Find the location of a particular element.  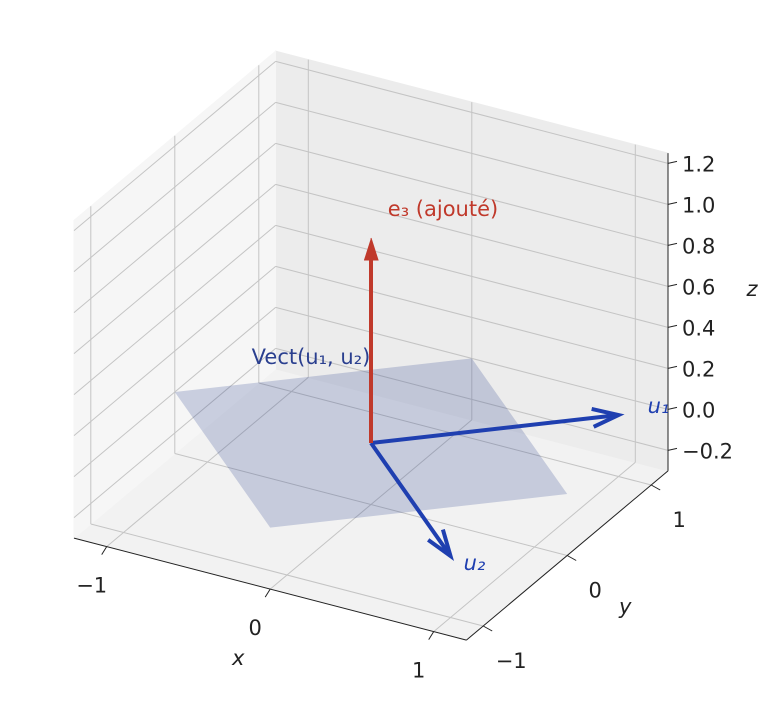

vector-label: e₃ (ajouté) is located at coordinates (443, 209).